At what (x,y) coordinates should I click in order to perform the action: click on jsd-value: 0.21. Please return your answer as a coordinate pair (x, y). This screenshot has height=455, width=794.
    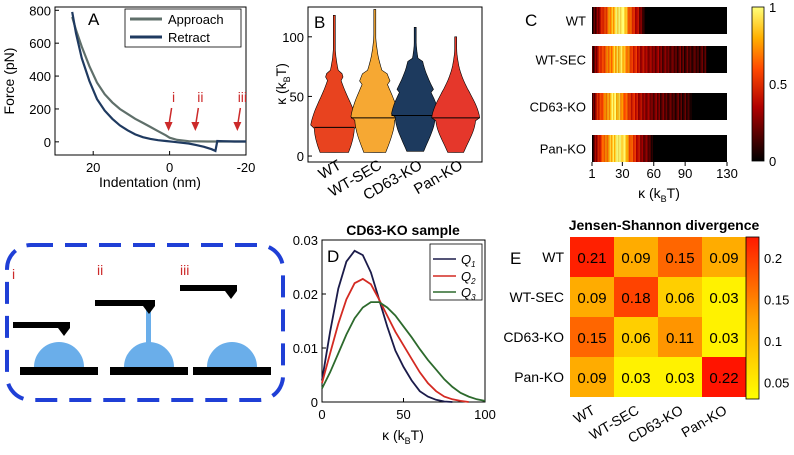
    Looking at the image, I should click on (591, 258).